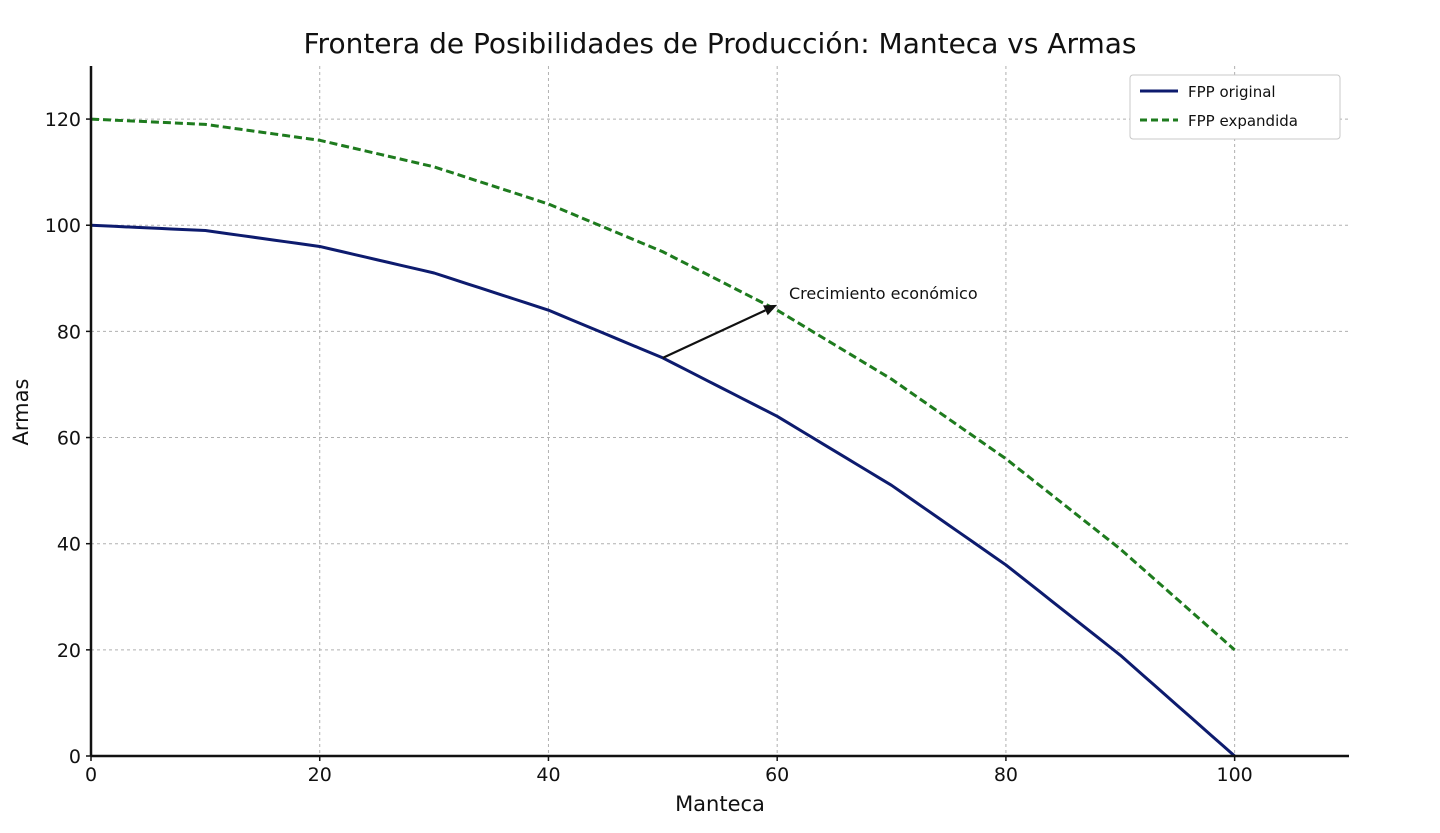  What do you see at coordinates (69, 439) in the screenshot?
I see `y-tick-label: 60` at bounding box center [69, 439].